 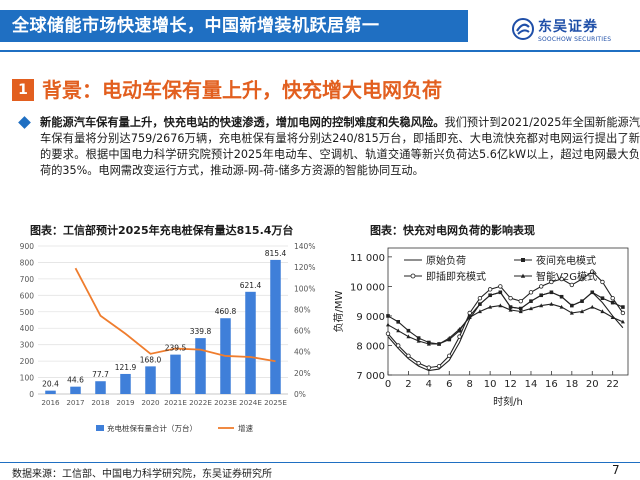 I want to click on legend-swatch-bar, so click(x=100, y=428).